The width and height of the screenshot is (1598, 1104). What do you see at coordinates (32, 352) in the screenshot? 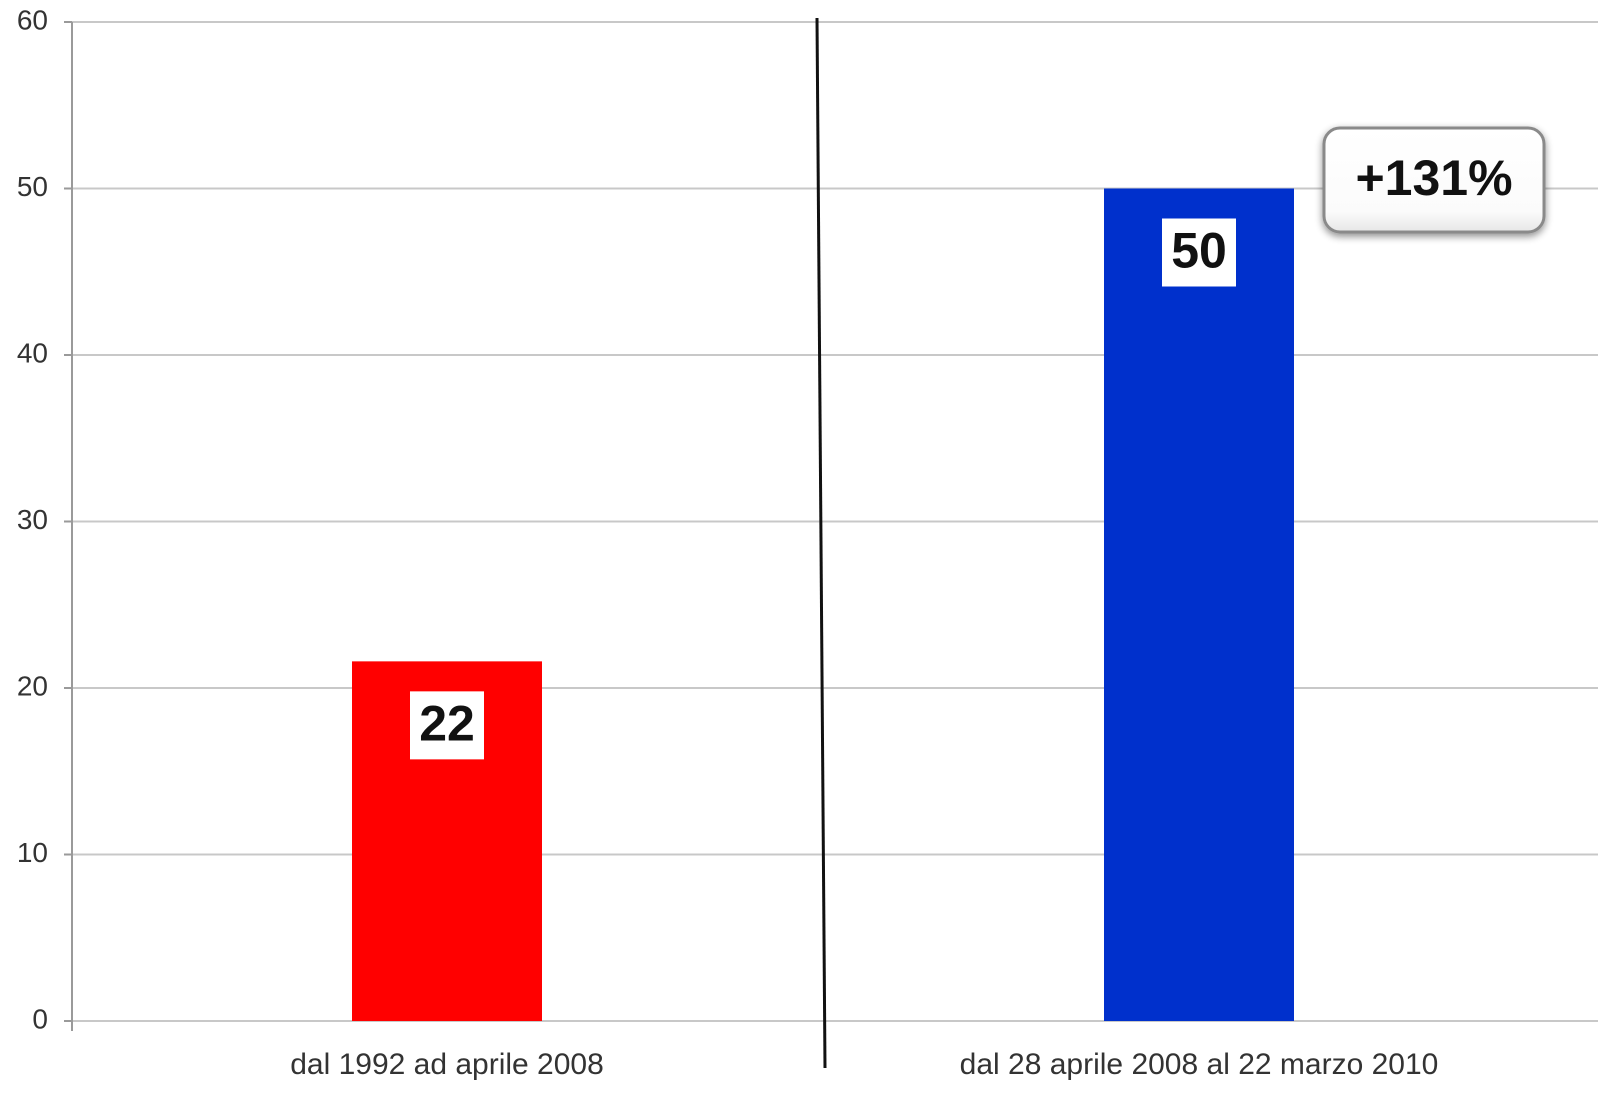
I see `y-tick-label-40: 40` at bounding box center [32, 352].